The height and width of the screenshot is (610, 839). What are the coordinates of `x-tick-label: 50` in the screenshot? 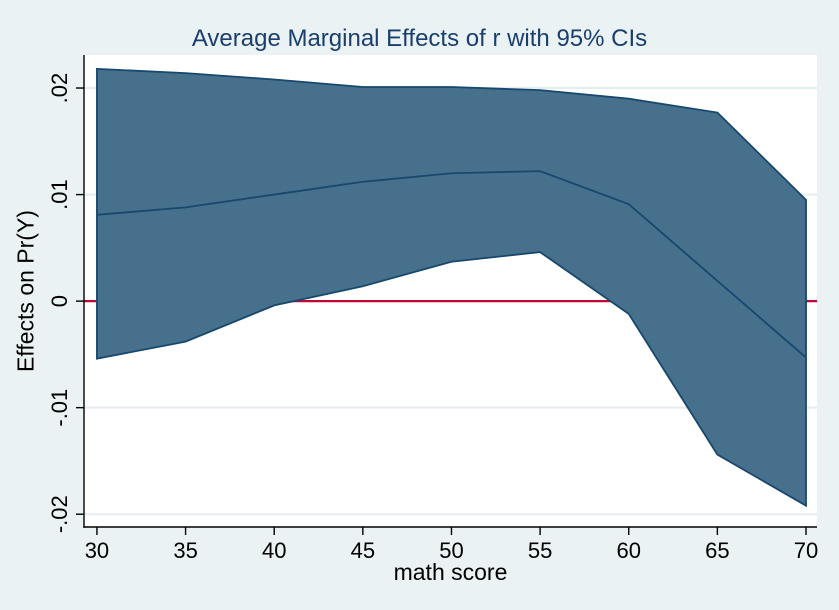 It's located at (451, 550).